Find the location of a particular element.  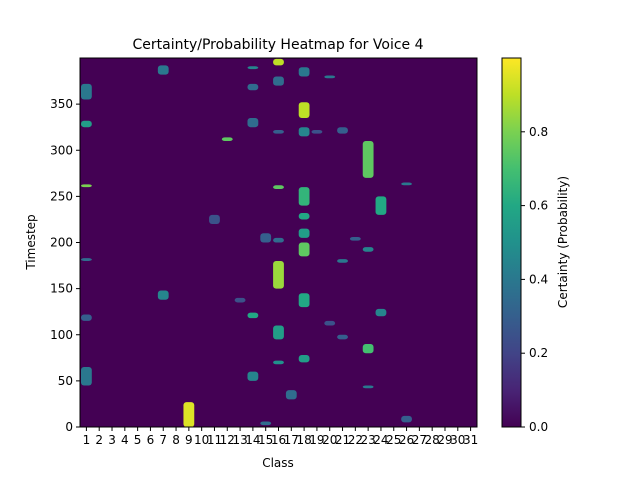

x-tick-label: 15 is located at coordinates (265, 440).